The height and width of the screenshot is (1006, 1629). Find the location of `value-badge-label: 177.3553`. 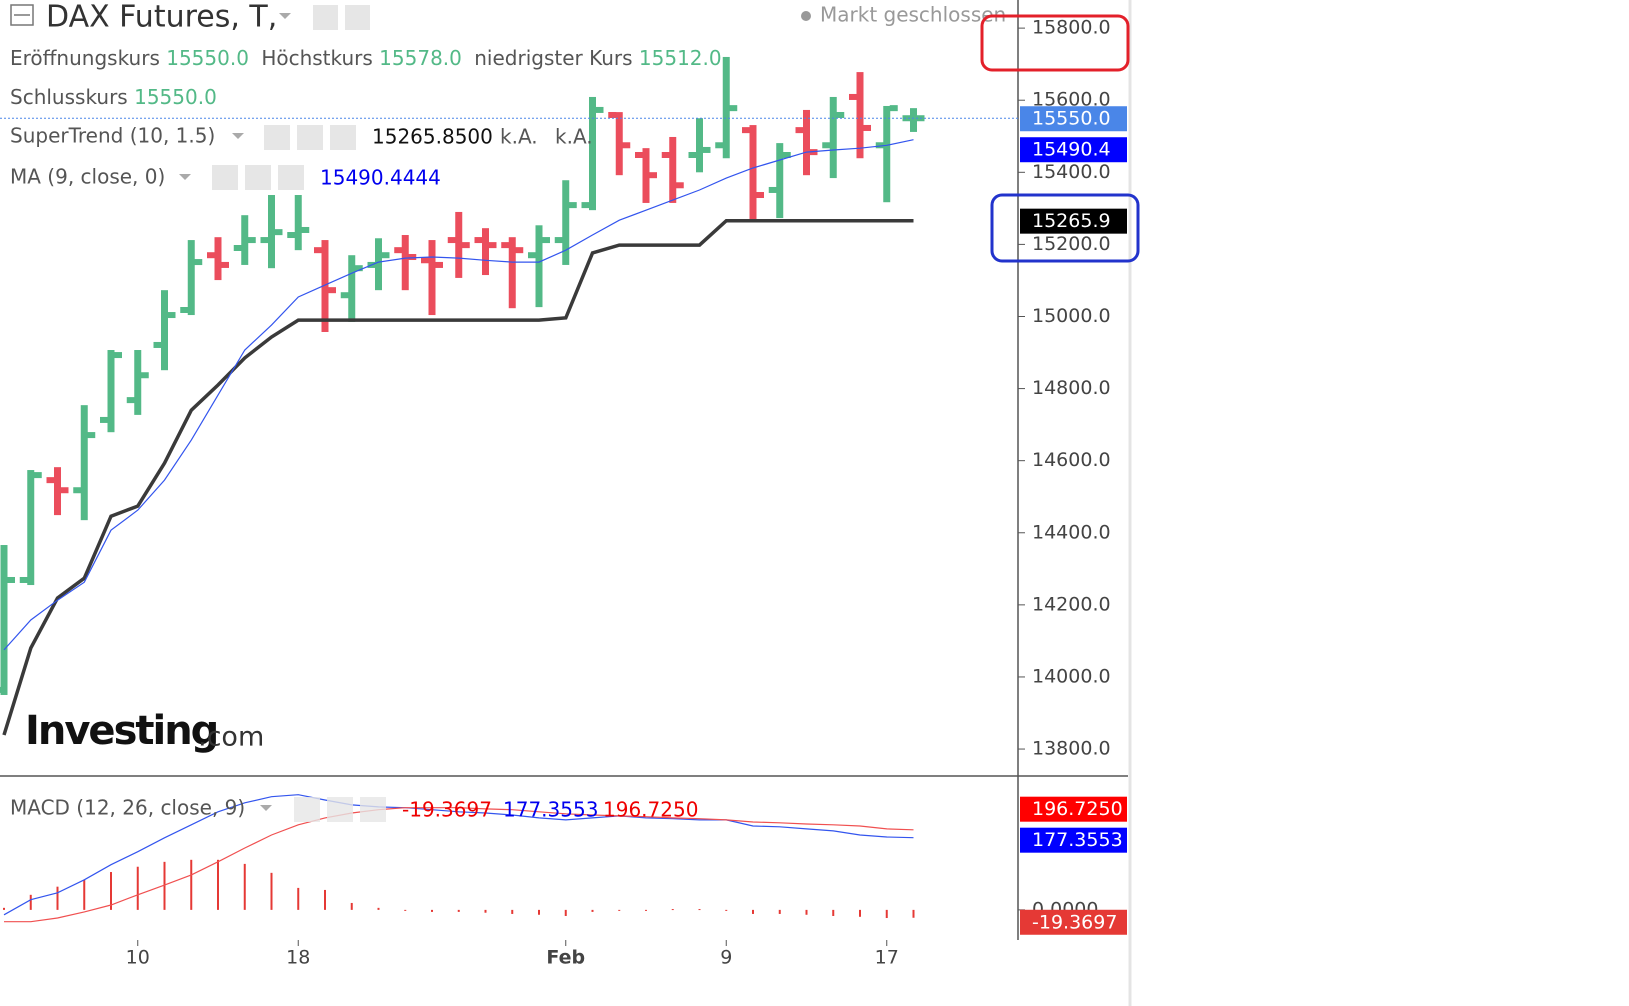

value-badge-label: 177.3553 is located at coordinates (1077, 840).